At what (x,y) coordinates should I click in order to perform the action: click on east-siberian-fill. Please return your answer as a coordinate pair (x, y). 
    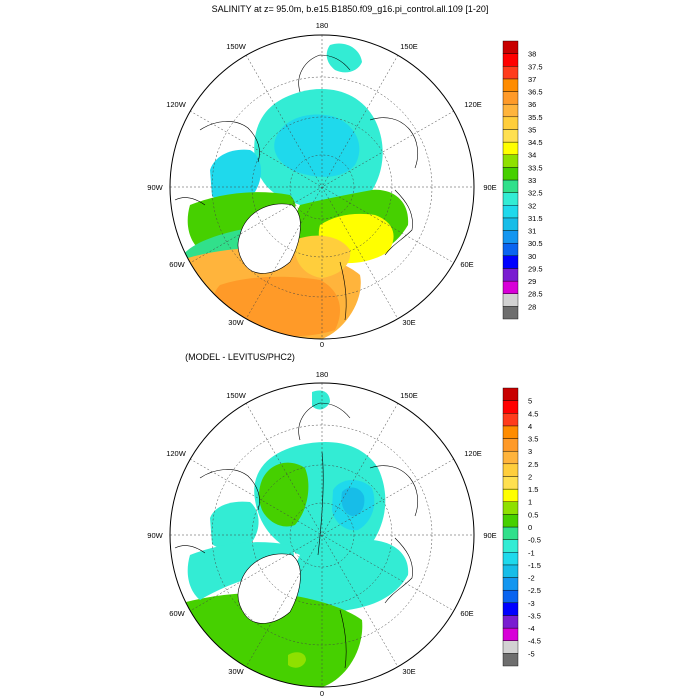
    Looking at the image, I should click on (344, 58).